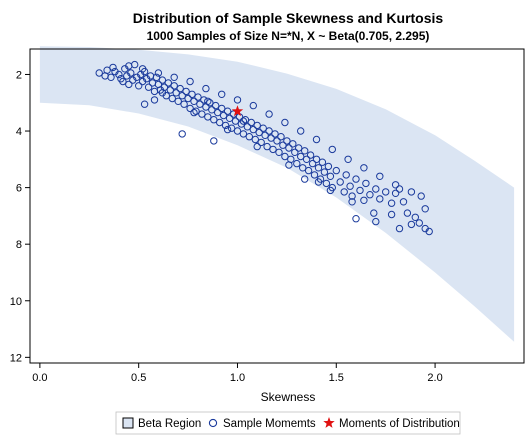  I want to click on y-tick-label: 12, so click(16, 358).